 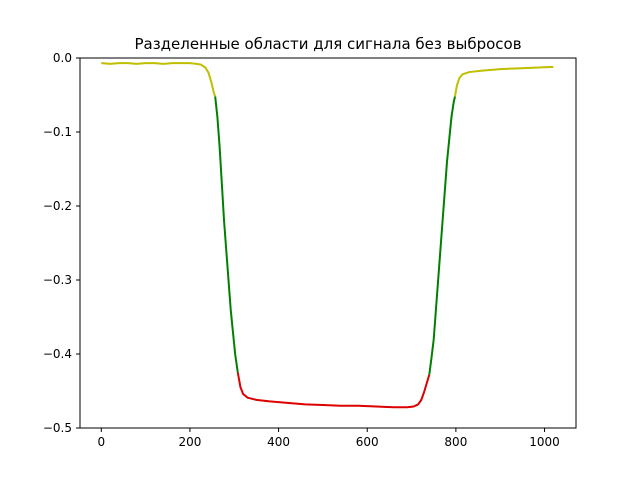 What do you see at coordinates (189, 442) in the screenshot?
I see `x-tick-label: 200` at bounding box center [189, 442].